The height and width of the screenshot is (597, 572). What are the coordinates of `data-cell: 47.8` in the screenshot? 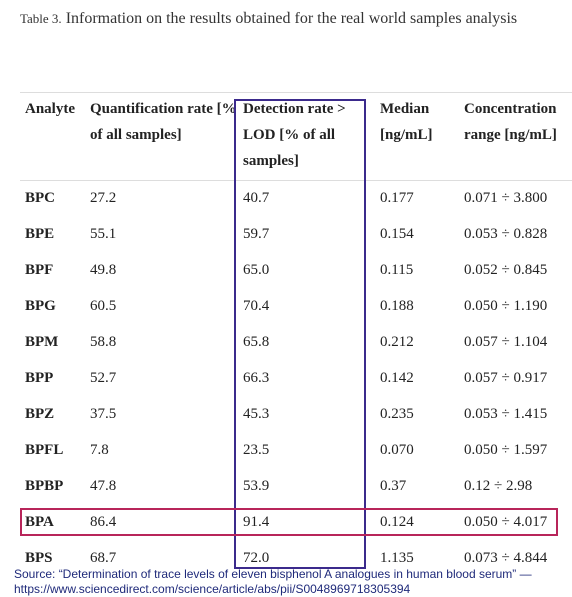 It's located at (103, 486).